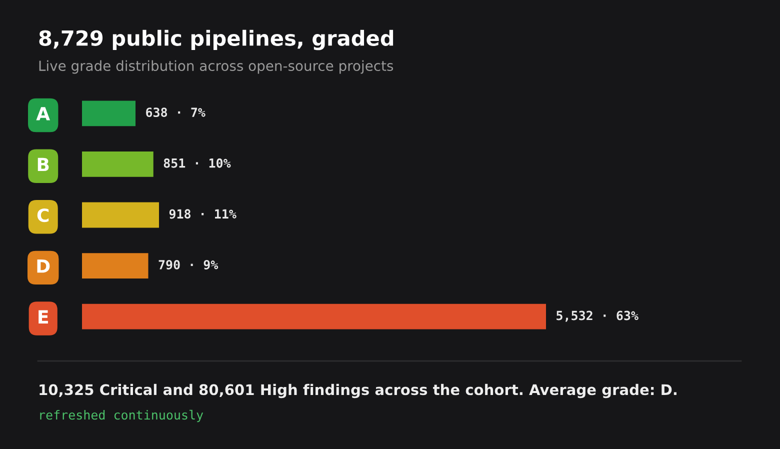 The image size is (780, 449). What do you see at coordinates (358, 391) in the screenshot?
I see `text: 10,325 Critical and 80,601 High findings across the cohort. Average grade: D.` at bounding box center [358, 391].